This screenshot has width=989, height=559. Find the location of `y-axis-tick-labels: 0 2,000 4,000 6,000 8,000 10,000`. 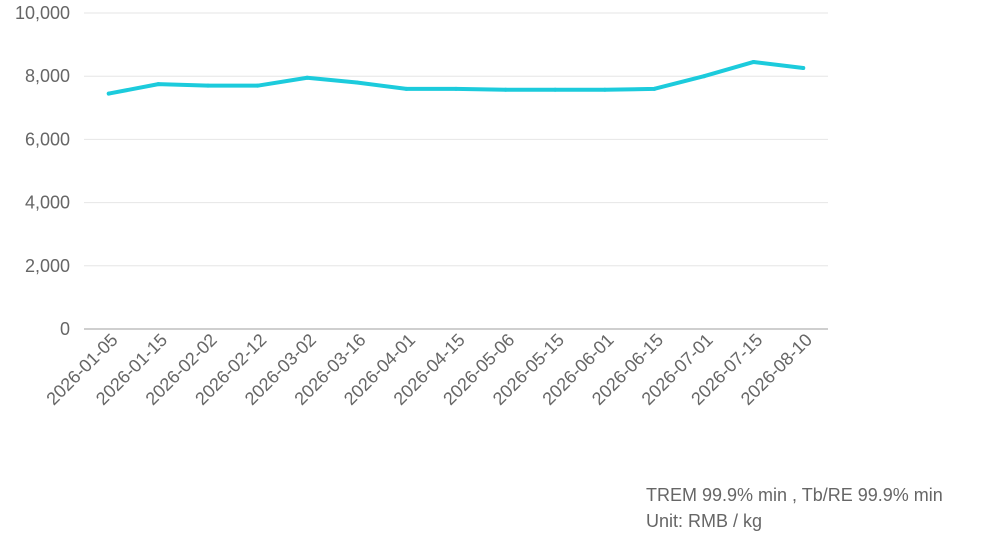

y-axis-tick-labels: 0 2,000 4,000 6,000 8,000 10,000 is located at coordinates (42, 171).